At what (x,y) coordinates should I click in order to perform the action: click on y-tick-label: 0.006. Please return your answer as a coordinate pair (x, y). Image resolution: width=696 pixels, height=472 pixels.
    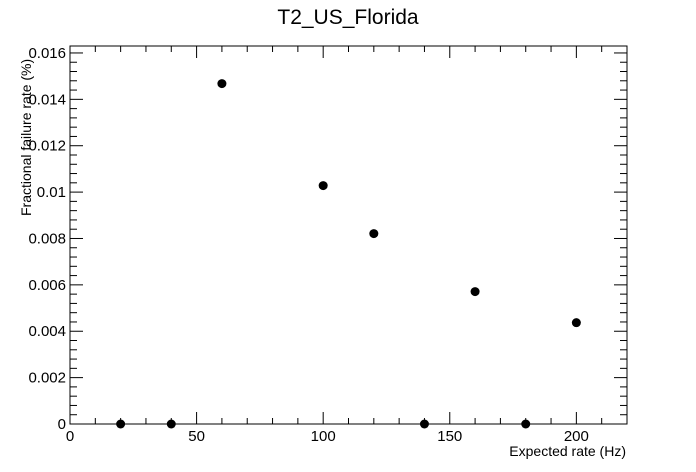
    Looking at the image, I should click on (47, 285).